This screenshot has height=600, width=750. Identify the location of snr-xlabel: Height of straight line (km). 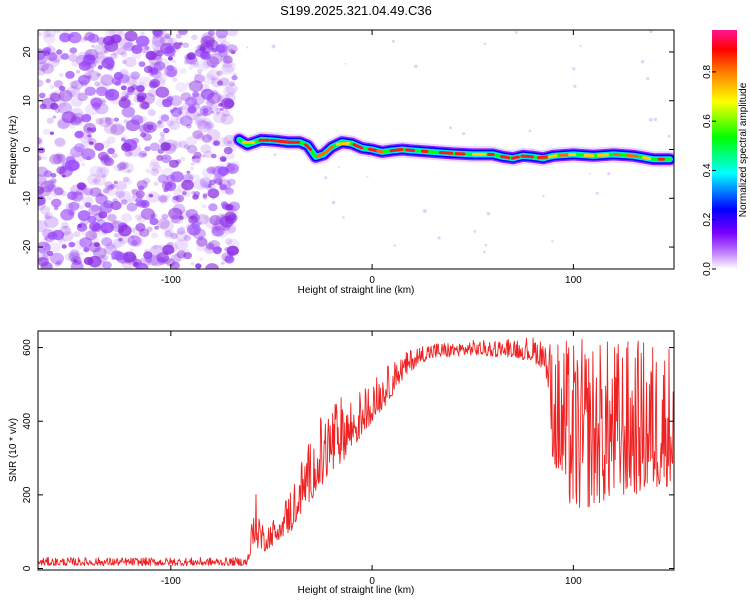
(356, 590).